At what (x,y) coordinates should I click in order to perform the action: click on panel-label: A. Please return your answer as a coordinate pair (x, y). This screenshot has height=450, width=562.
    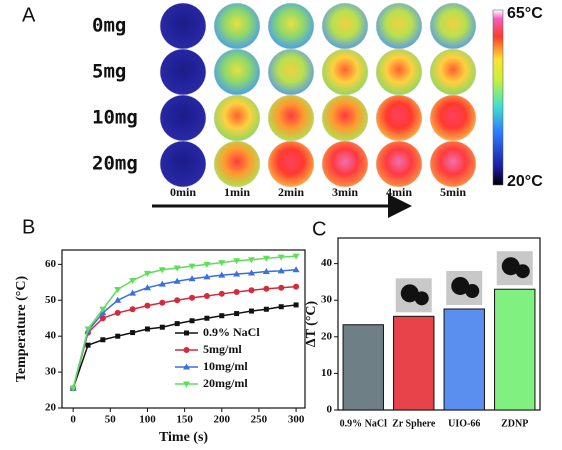
    Looking at the image, I should click on (29, 15).